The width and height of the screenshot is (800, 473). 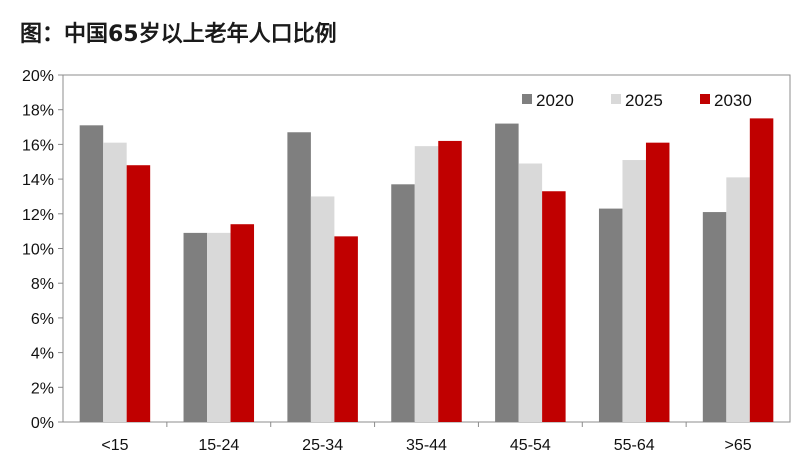 I want to click on y-tick-label: 8%, so click(x=42, y=284).